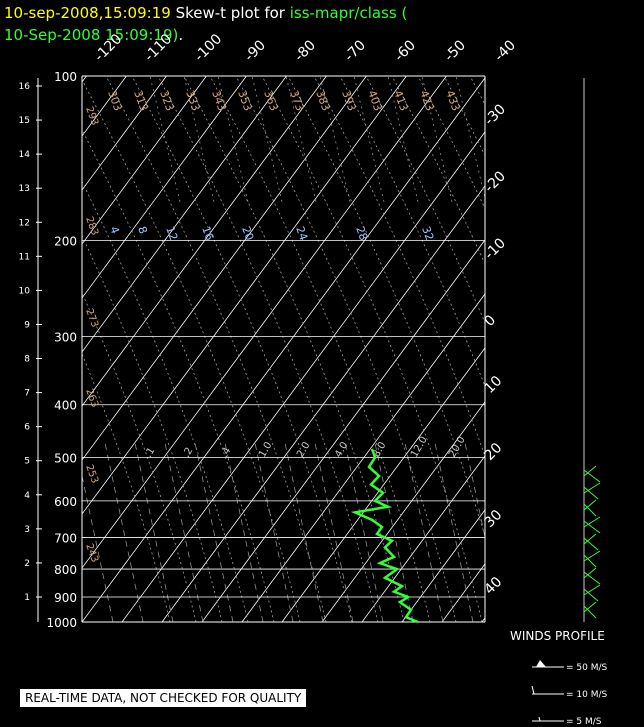 Image resolution: width=644 pixels, height=727 pixels. Describe the element at coordinates (533, 690) in the screenshot. I see `legend-full-barb` at that location.